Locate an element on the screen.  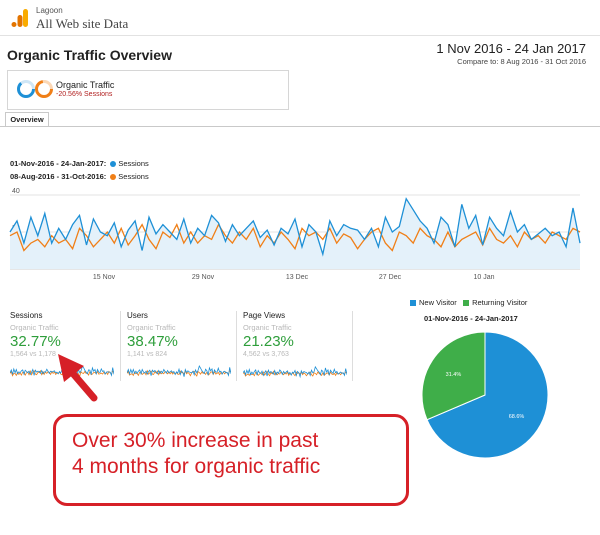
metric-name: Sessions is located at coordinates (26, 315).